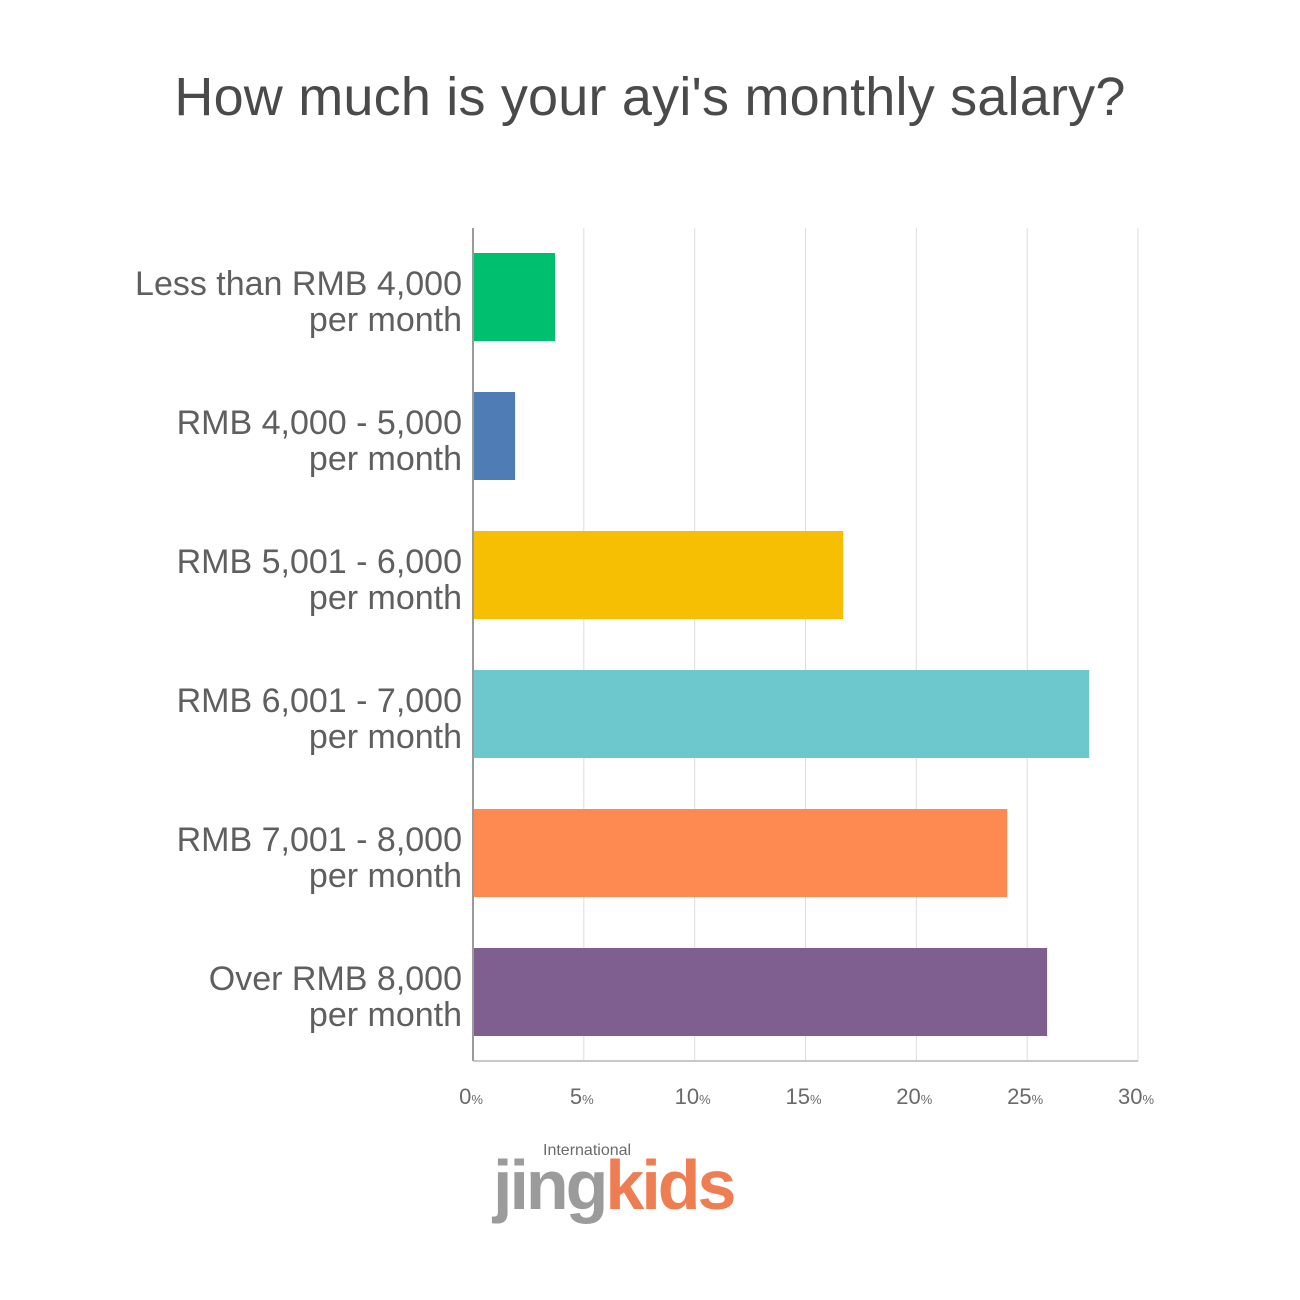 This screenshot has width=1300, height=1300. Describe the element at coordinates (582, 1096) in the screenshot. I see `x-tick-label: 5%` at that location.